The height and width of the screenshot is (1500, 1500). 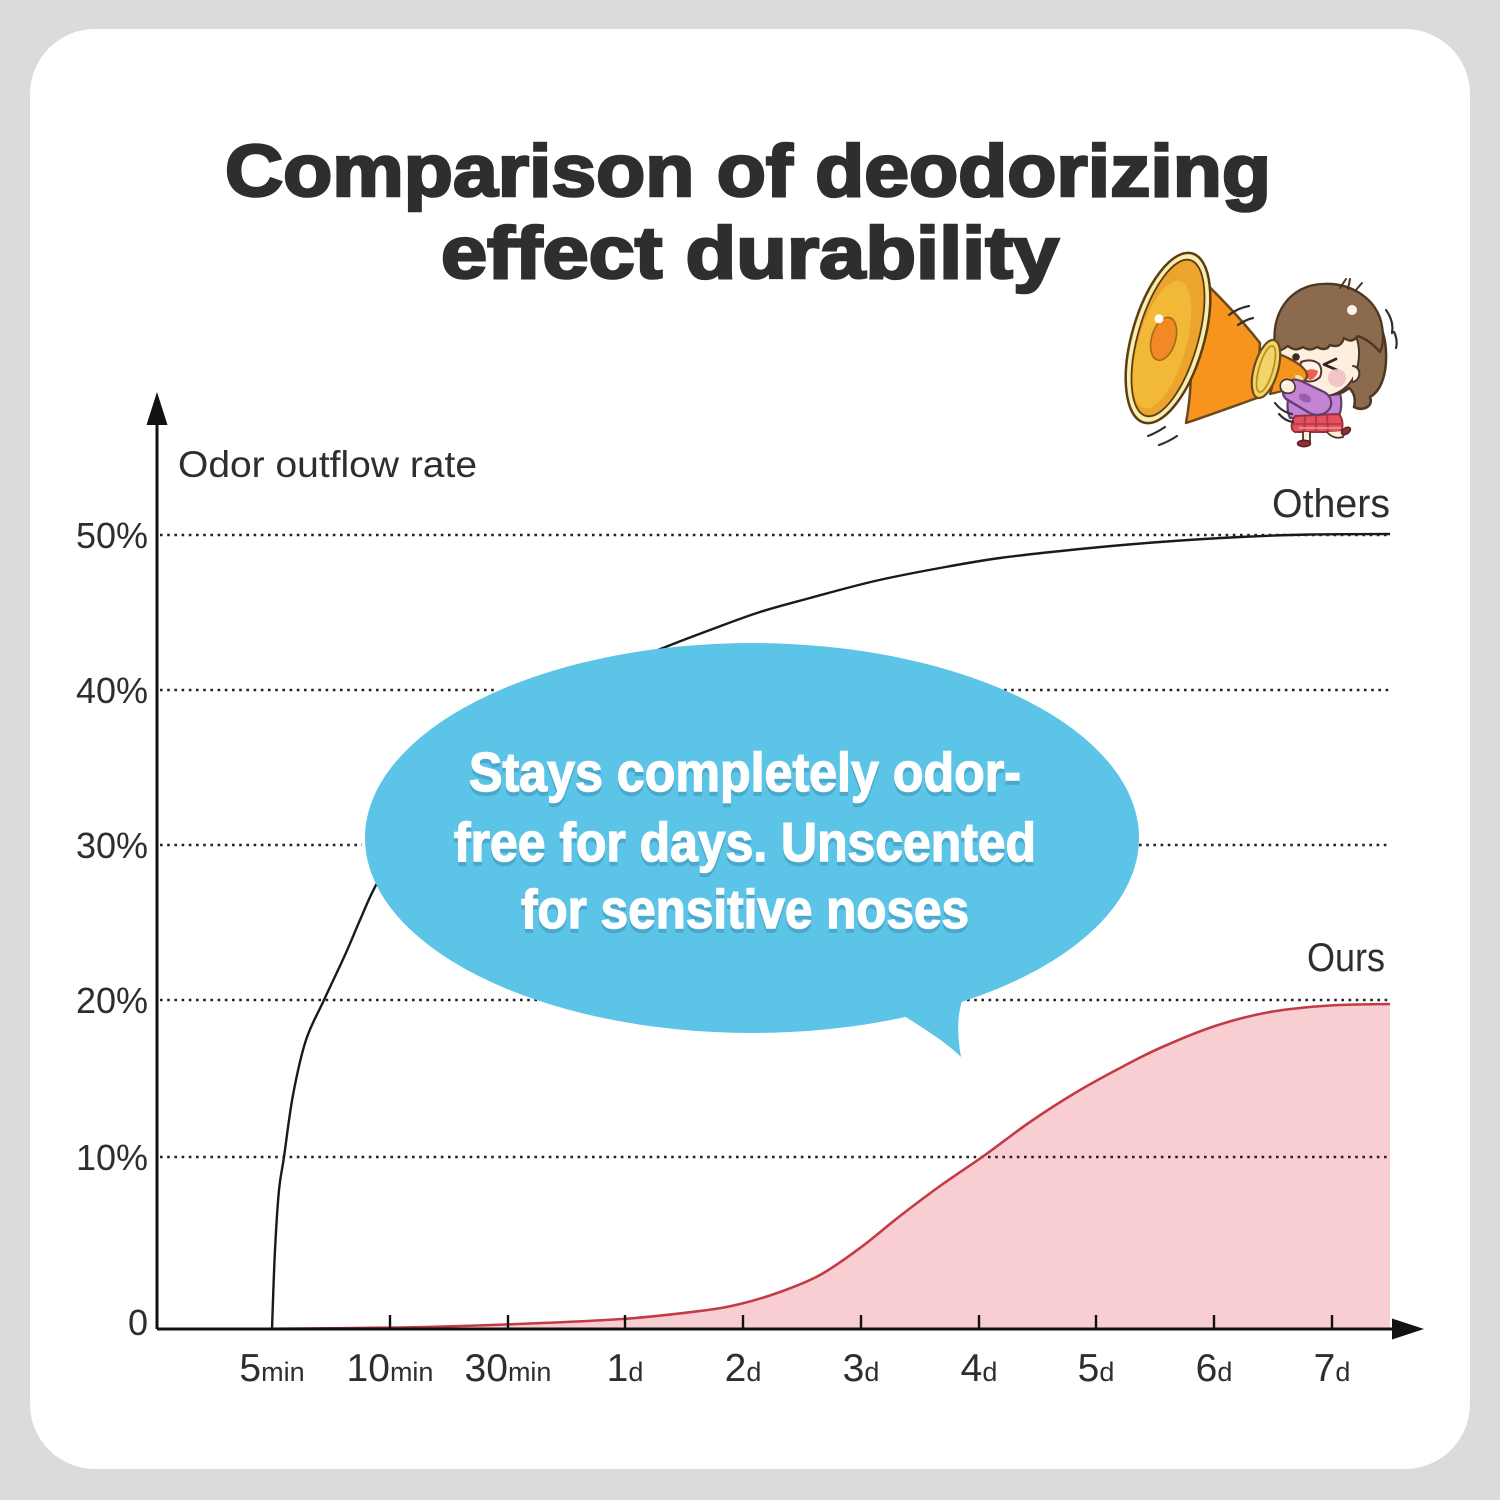 I want to click on svg-text: 20%, so click(x=112, y=1000).